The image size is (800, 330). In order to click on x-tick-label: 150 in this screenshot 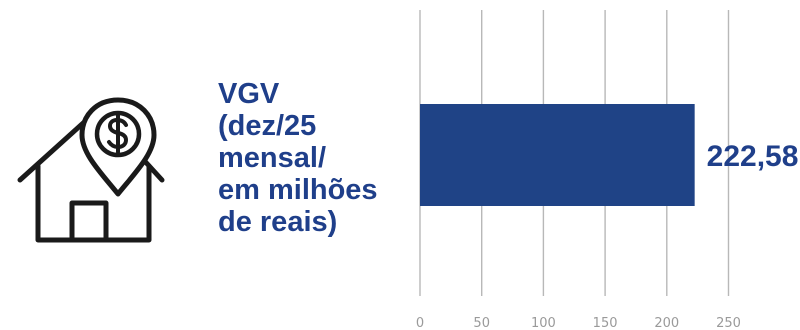, I will do `click(605, 323)`.